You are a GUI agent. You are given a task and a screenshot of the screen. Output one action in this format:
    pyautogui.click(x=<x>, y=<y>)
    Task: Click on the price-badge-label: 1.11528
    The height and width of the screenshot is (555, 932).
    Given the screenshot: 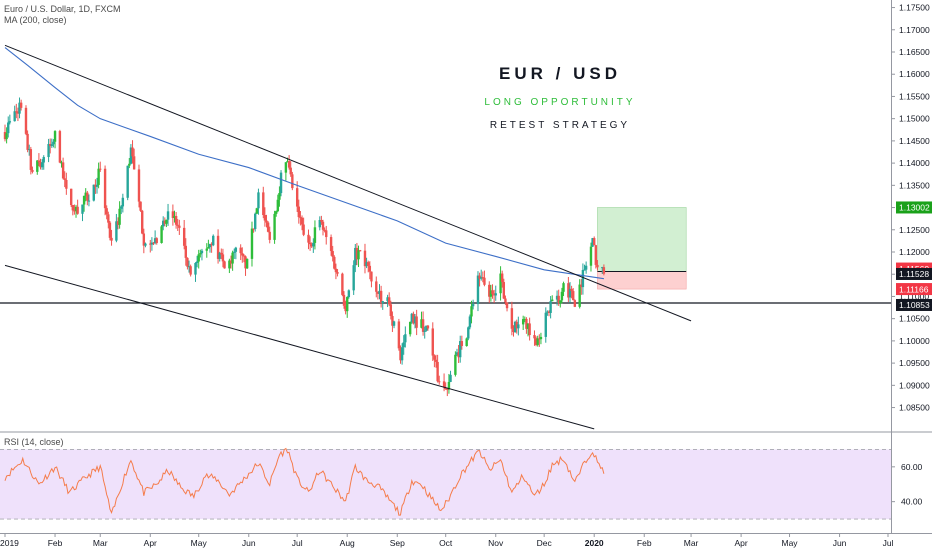 What is the action you would take?
    pyautogui.click(x=914, y=274)
    